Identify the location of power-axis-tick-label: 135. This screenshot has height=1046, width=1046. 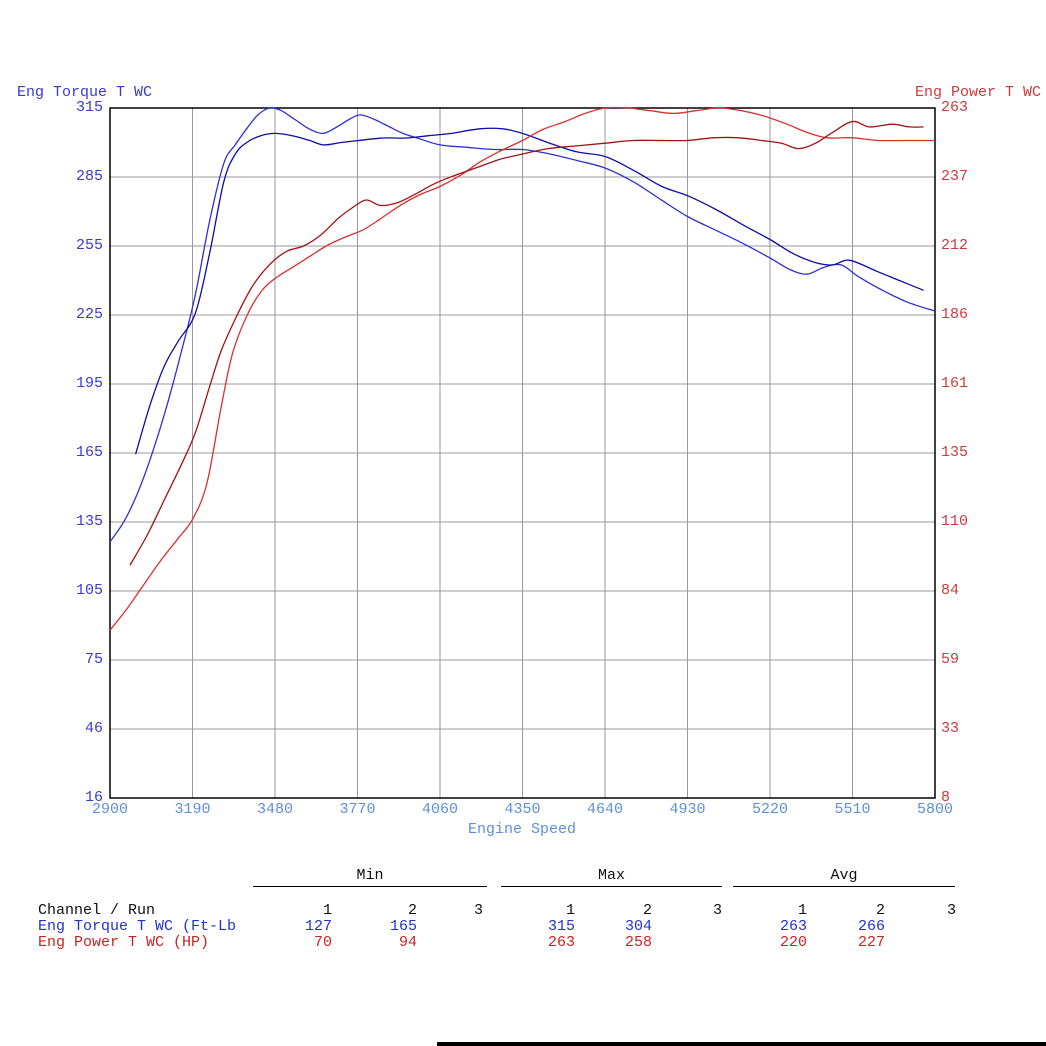
(955, 452).